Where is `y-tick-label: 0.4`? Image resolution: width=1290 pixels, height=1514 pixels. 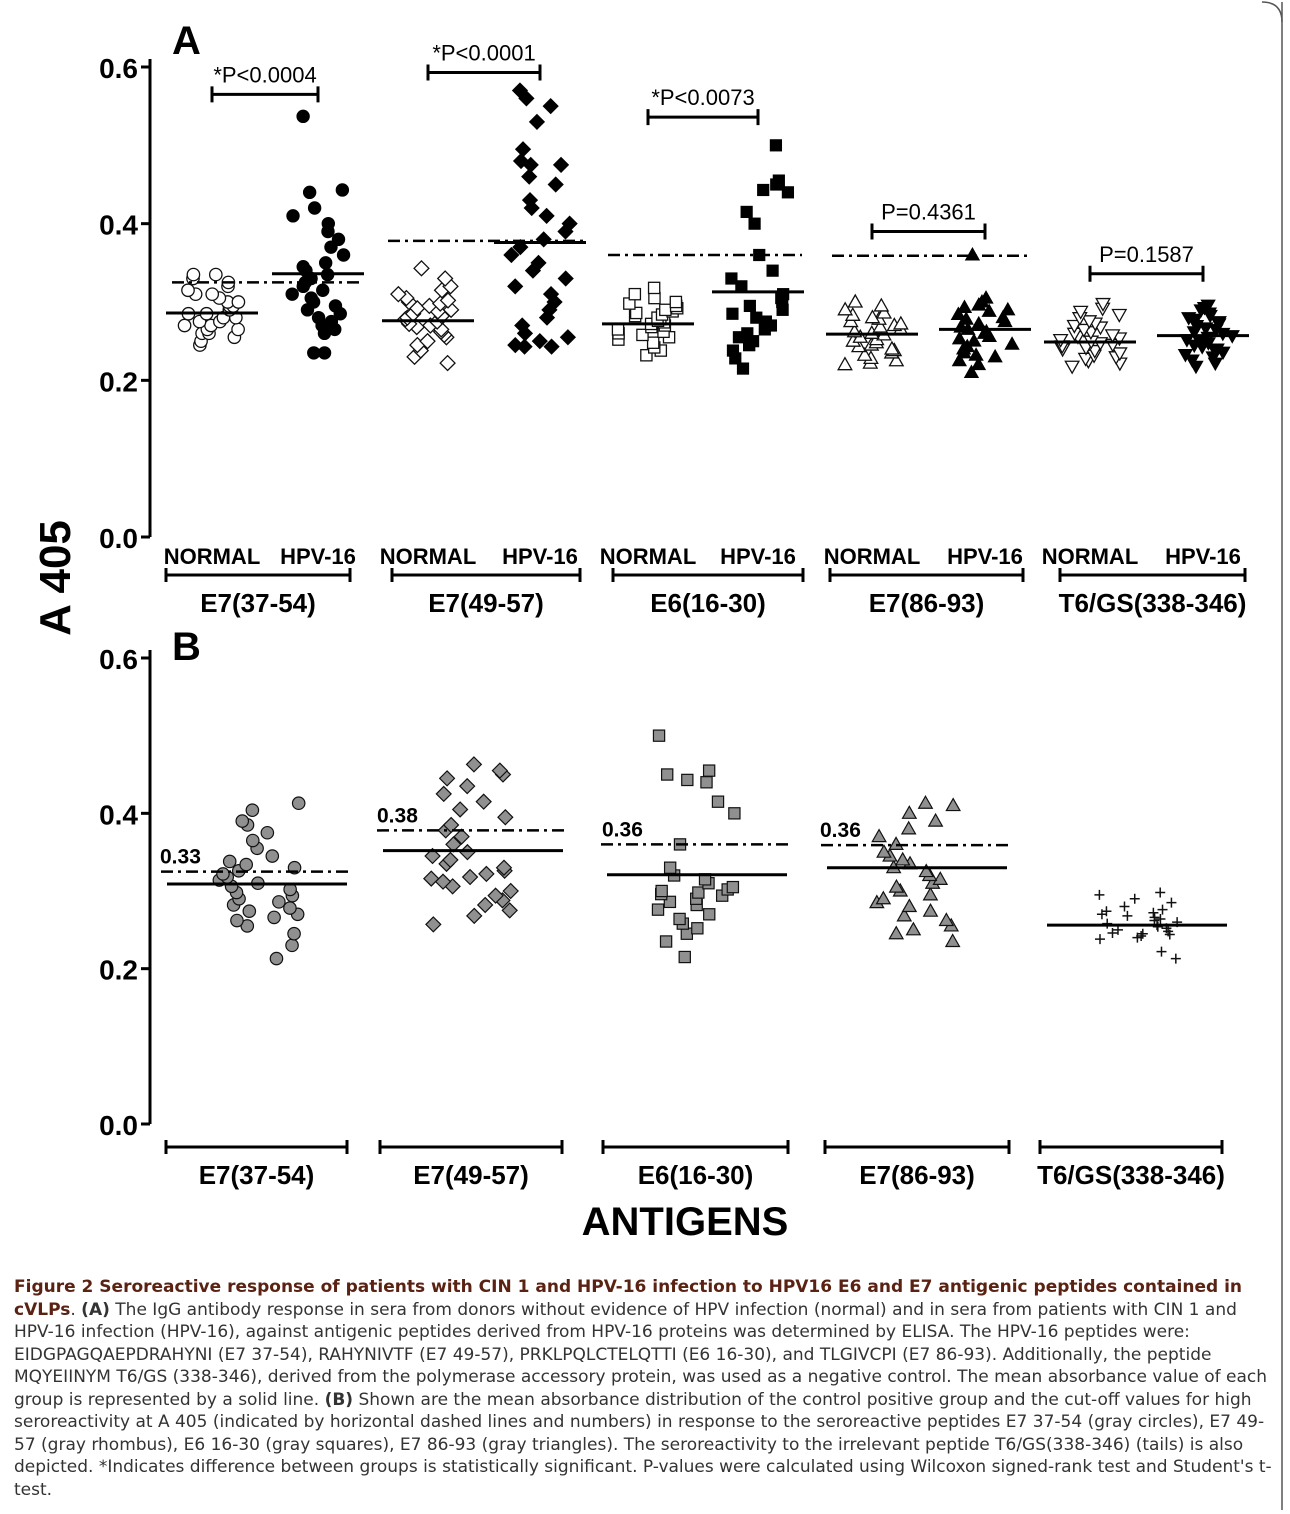
y-tick-label: 0.4 is located at coordinates (118, 814).